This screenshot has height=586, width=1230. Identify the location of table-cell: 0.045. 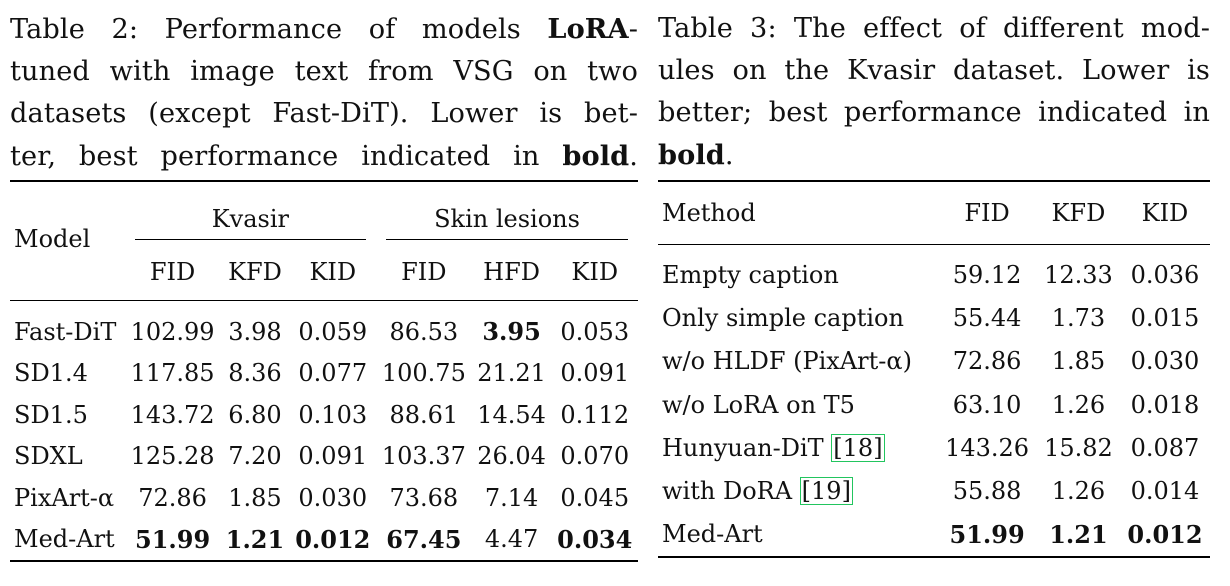
(595, 497).